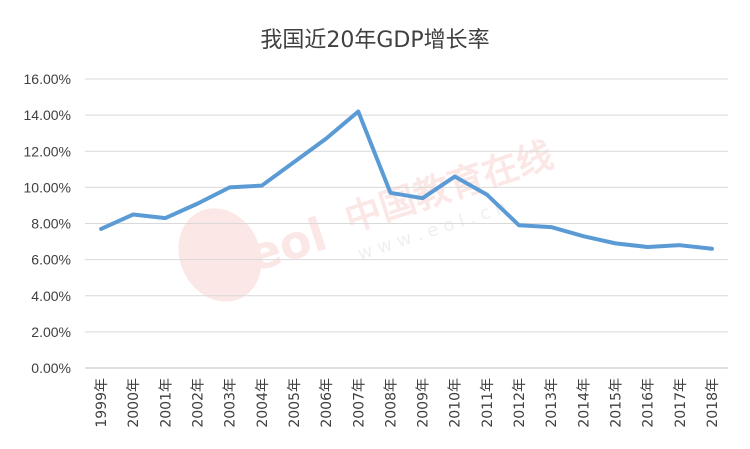 This screenshot has height=449, width=750. I want to click on x-tick-label: 2018年, so click(713, 403).